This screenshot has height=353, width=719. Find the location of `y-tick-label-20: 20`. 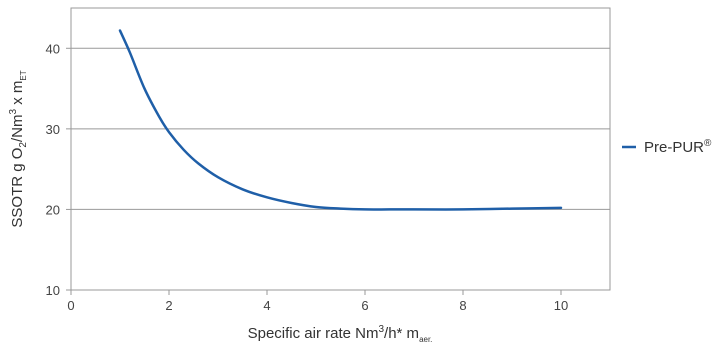

y-tick-label-20: 20 is located at coordinates (53, 209).